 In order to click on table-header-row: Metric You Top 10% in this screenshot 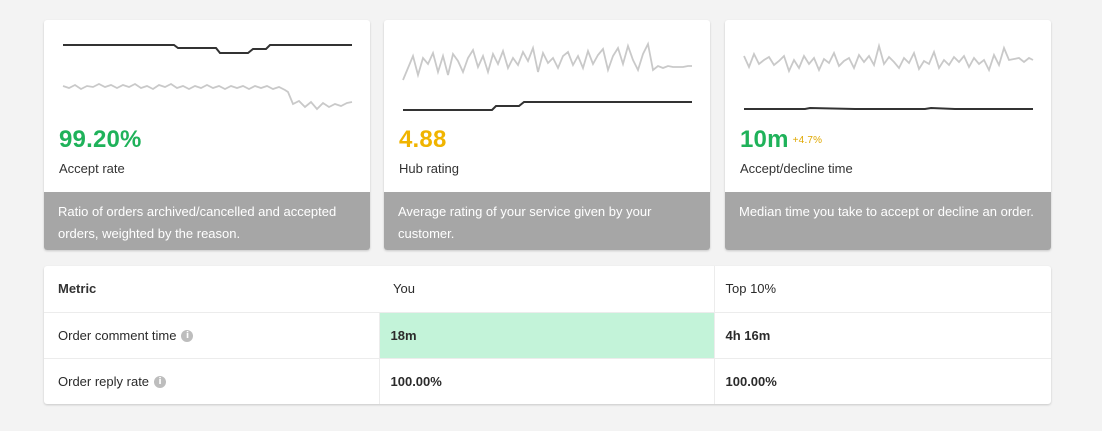, I will do `click(547, 289)`.